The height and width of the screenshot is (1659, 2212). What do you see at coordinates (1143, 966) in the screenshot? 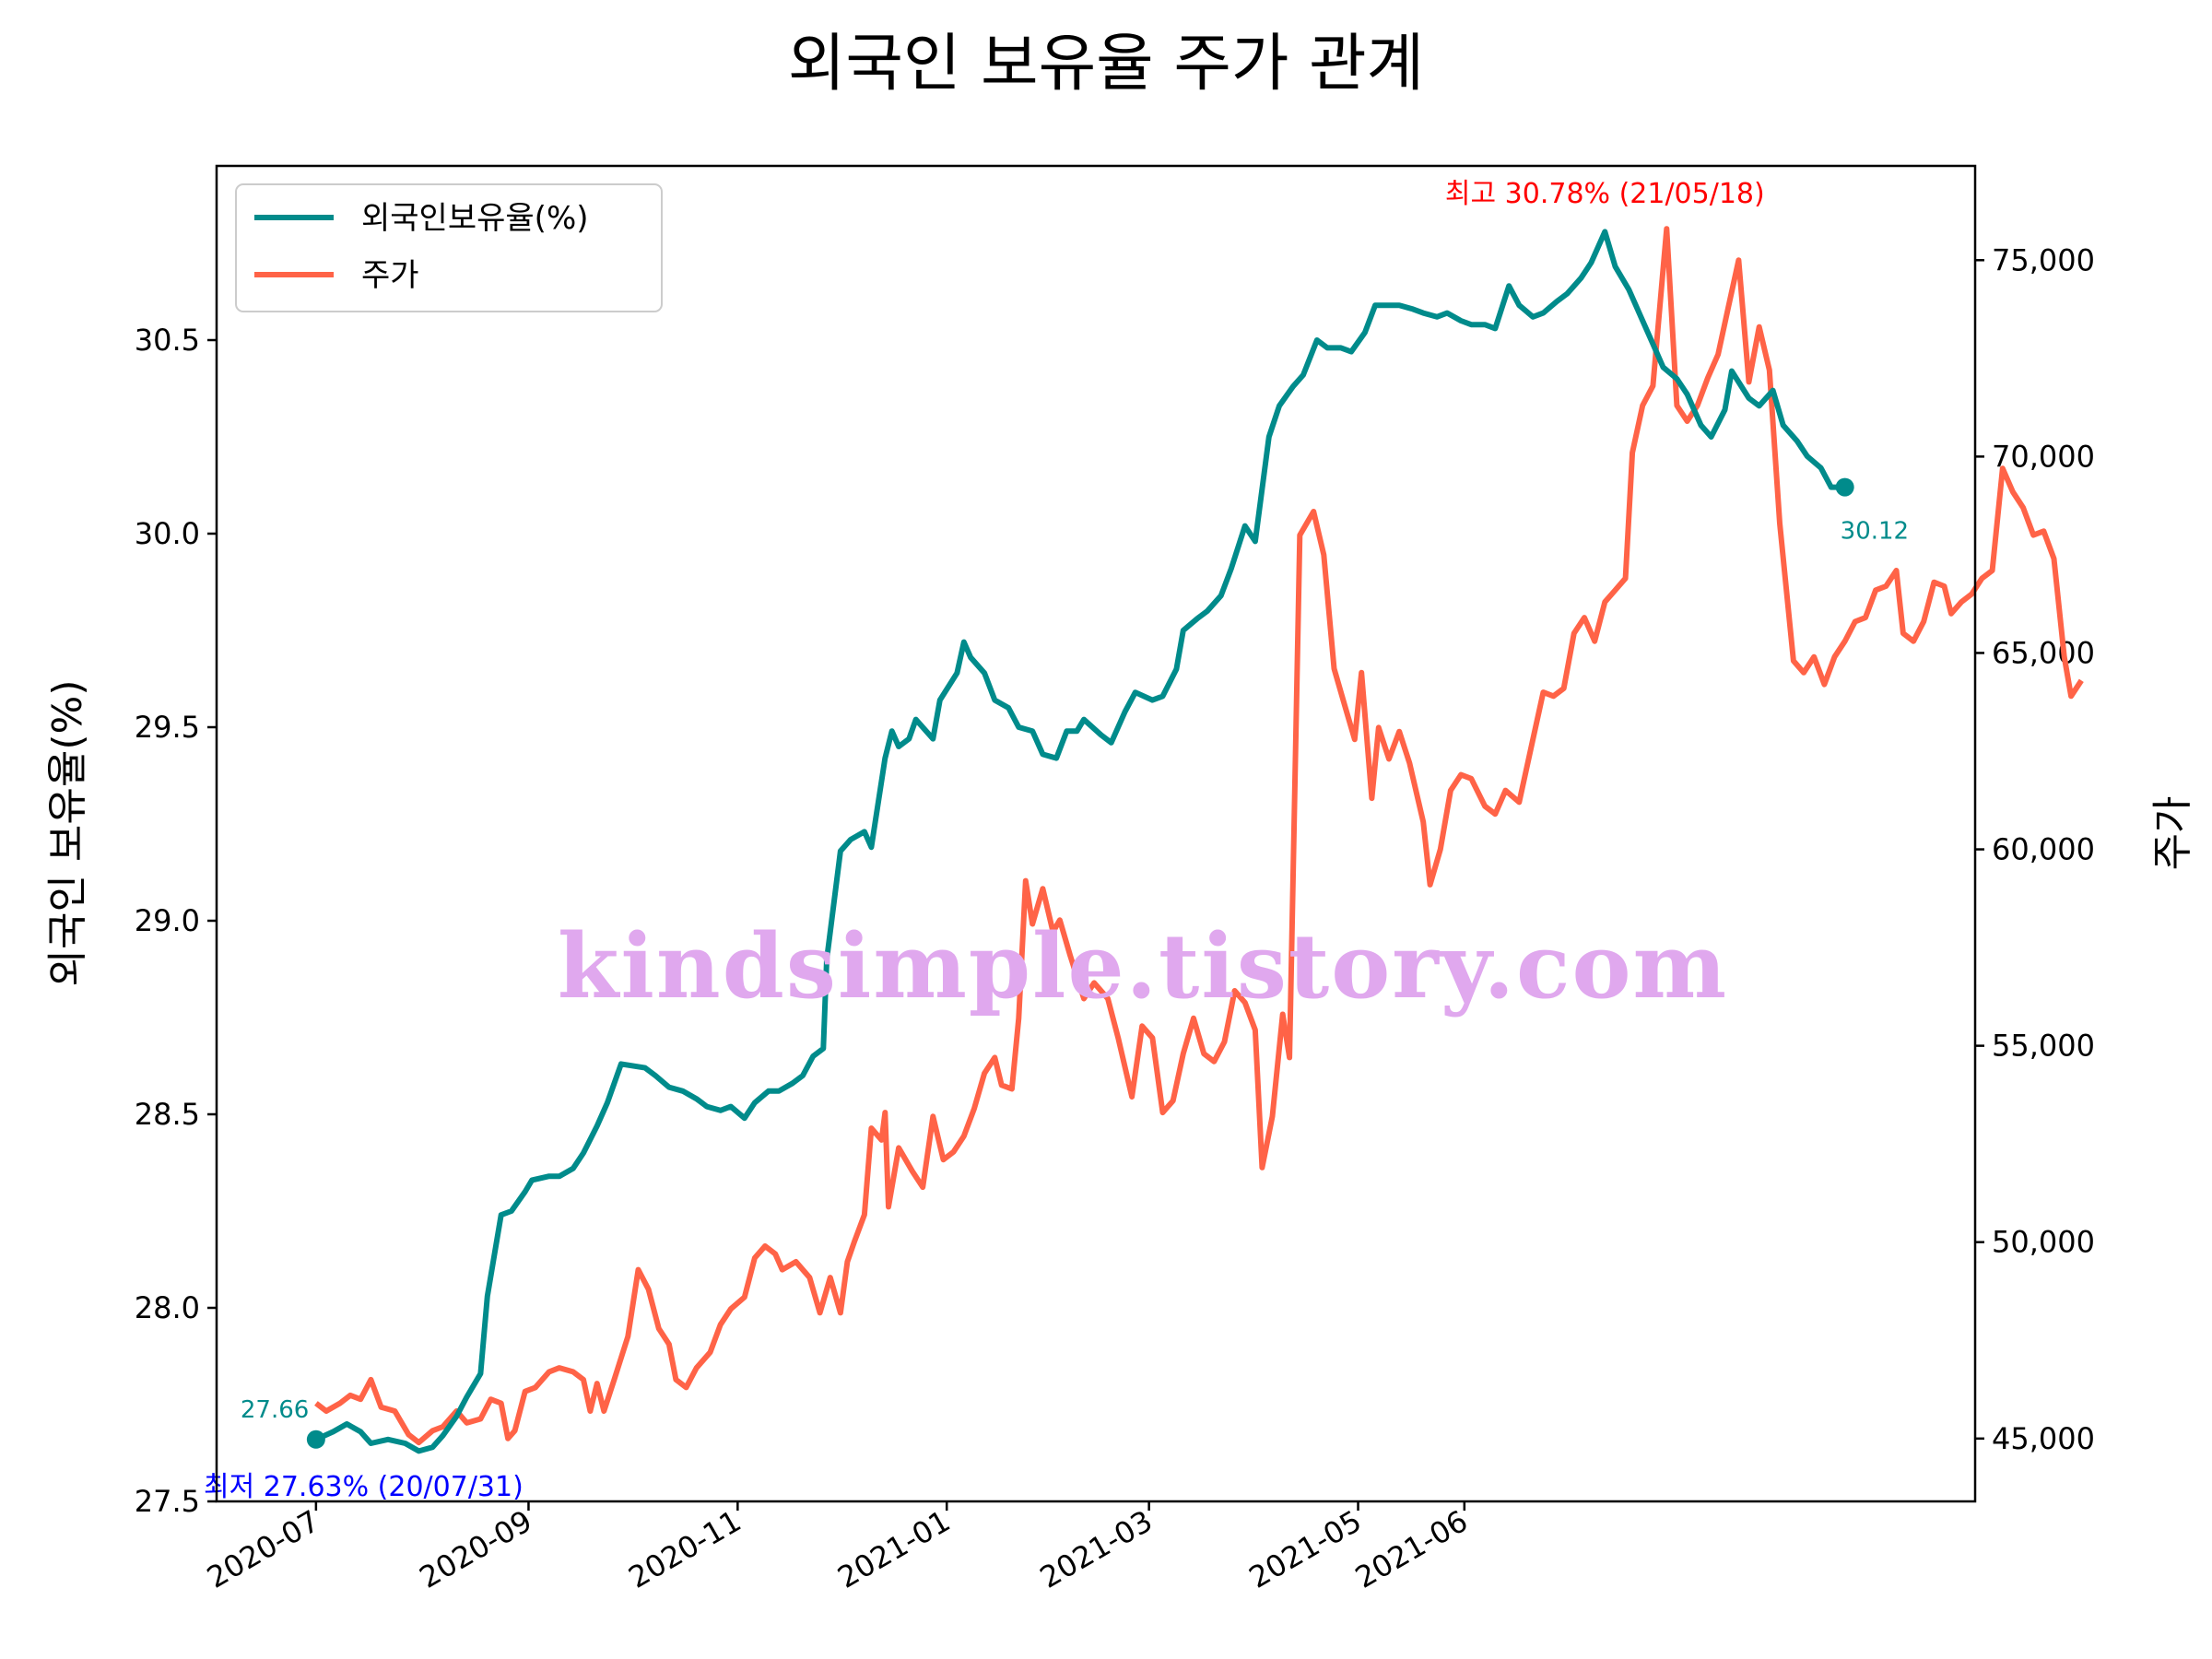
I see `watermark-text: kindsimple.tistory.com` at bounding box center [1143, 966].